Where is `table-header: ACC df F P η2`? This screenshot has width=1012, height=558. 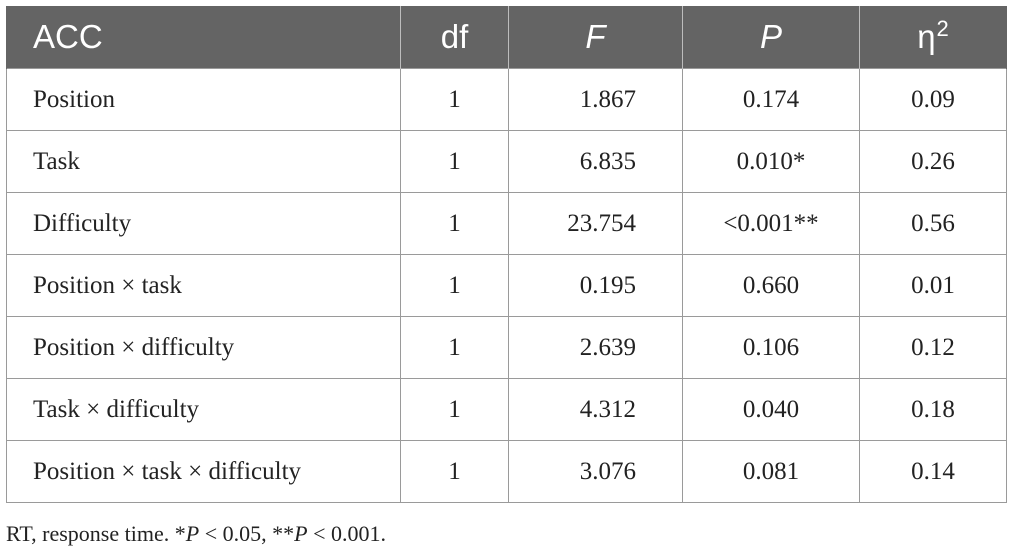
table-header: ACC df F P η2 is located at coordinates (506, 37).